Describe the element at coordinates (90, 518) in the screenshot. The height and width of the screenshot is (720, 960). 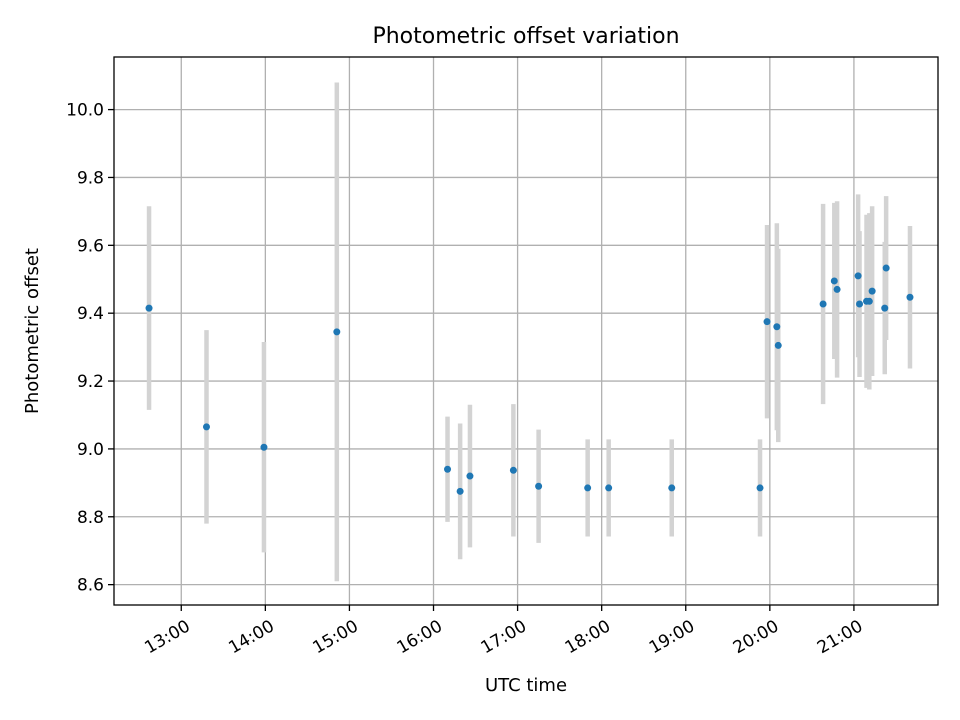
I see `y-tick-label: 8.8` at that location.